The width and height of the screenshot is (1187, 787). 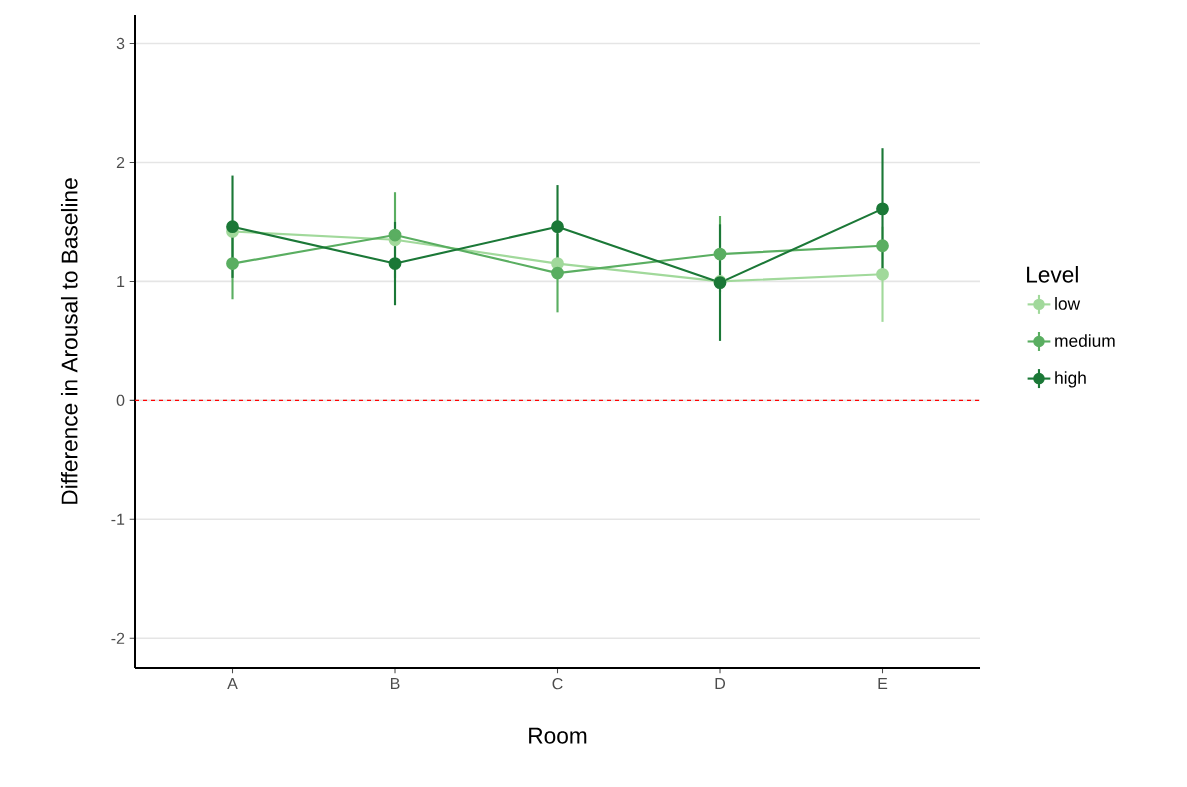 What do you see at coordinates (120, 400) in the screenshot?
I see `y-tick-label: 0` at bounding box center [120, 400].